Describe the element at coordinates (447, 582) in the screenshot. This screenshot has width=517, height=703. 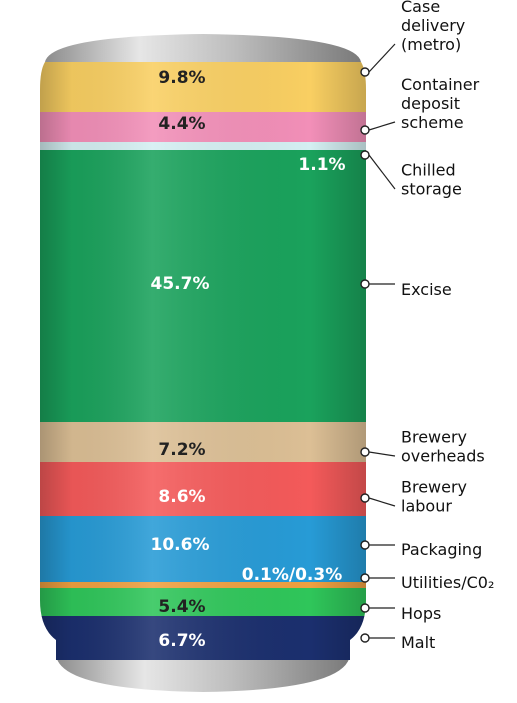
I see `callout-label: Utilities/C0₂` at that location.